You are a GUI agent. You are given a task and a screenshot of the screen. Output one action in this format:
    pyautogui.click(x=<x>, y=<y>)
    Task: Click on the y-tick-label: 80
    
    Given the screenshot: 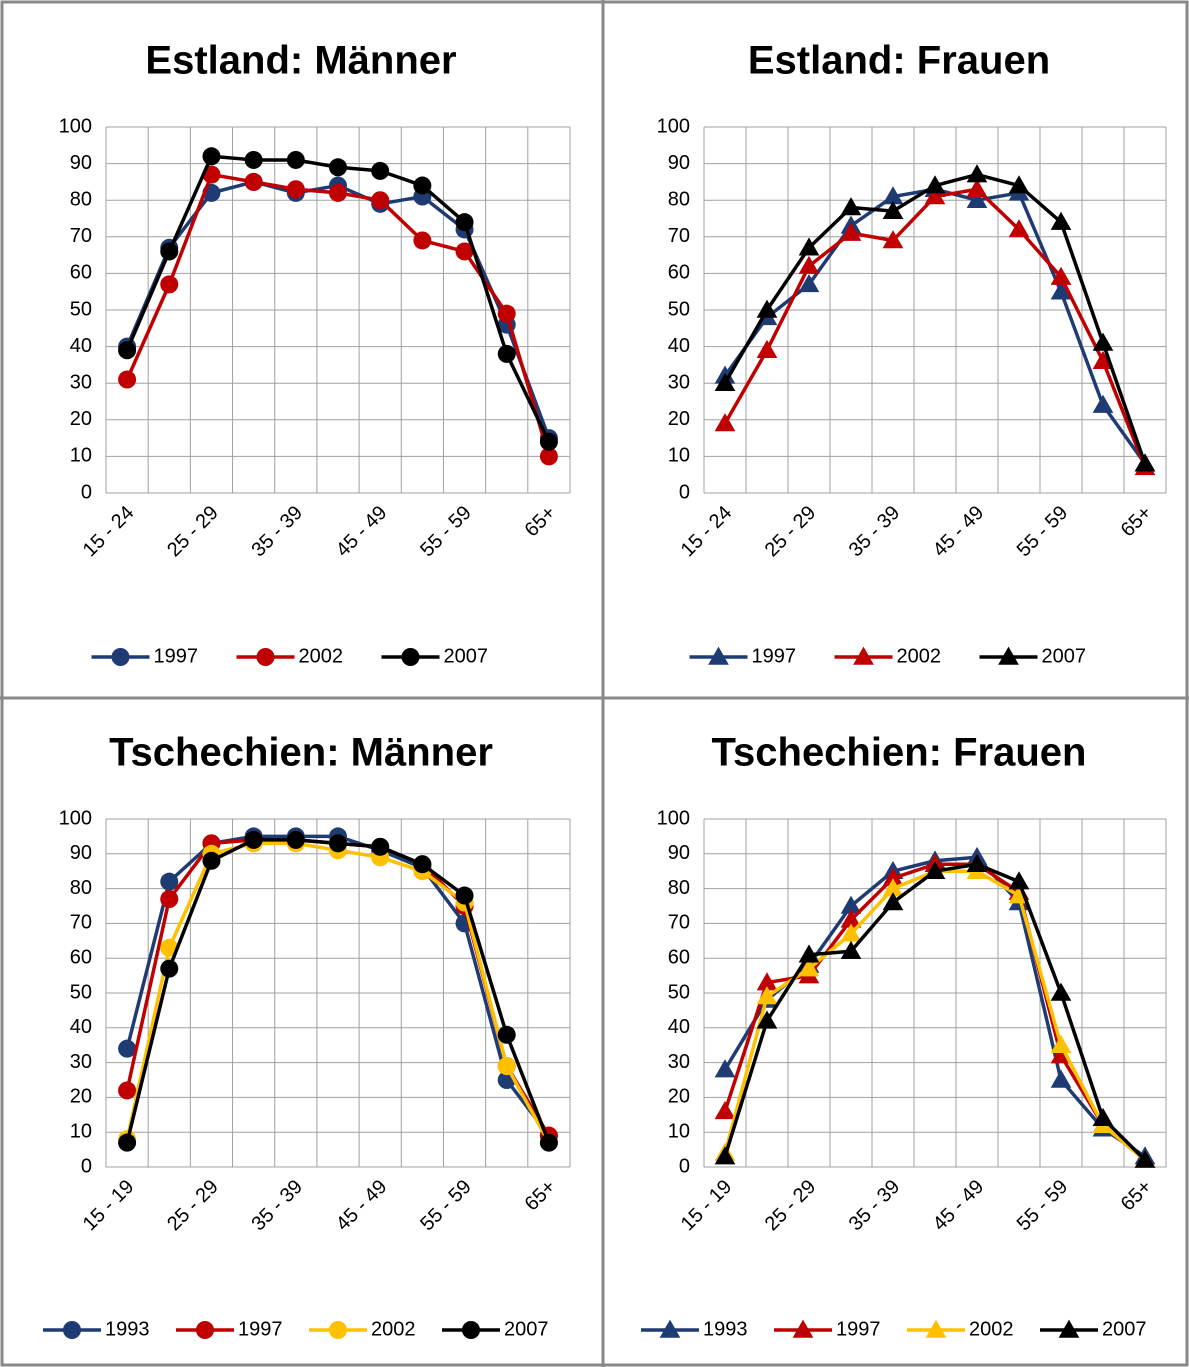 What is the action you would take?
    pyautogui.click(x=81, y=888)
    